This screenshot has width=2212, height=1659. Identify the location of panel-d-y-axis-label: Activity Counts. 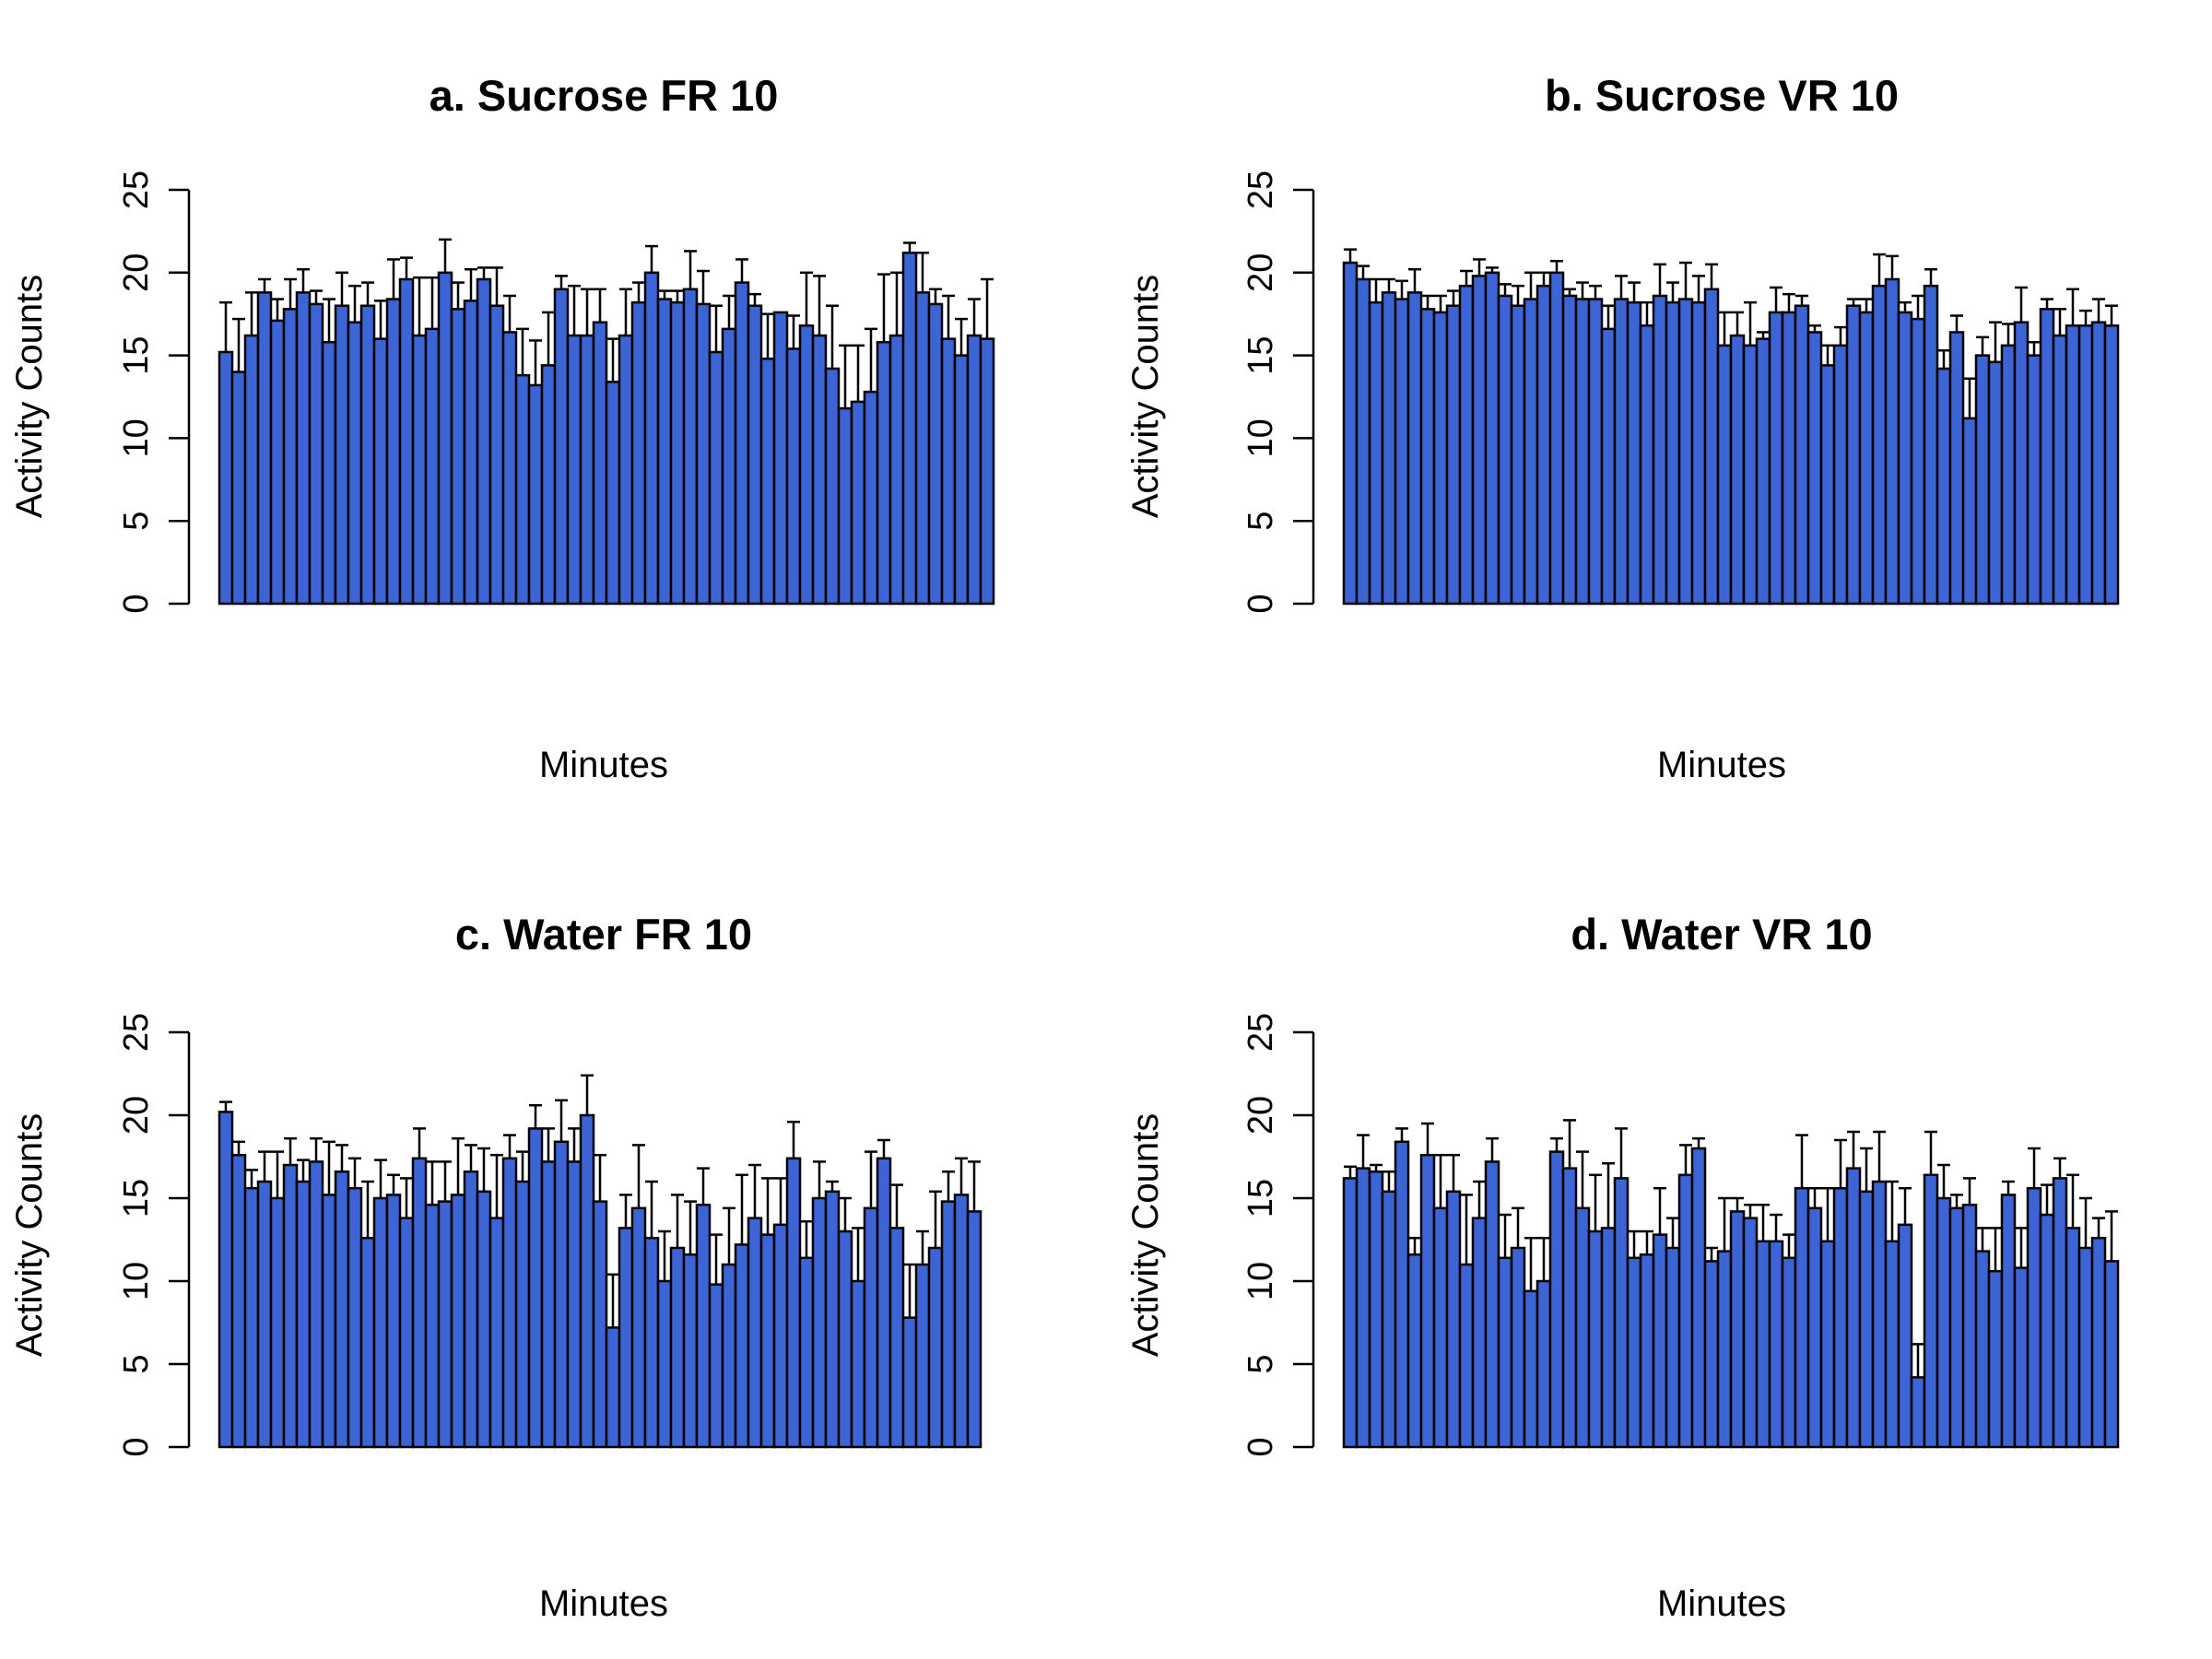
(1145, 1235).